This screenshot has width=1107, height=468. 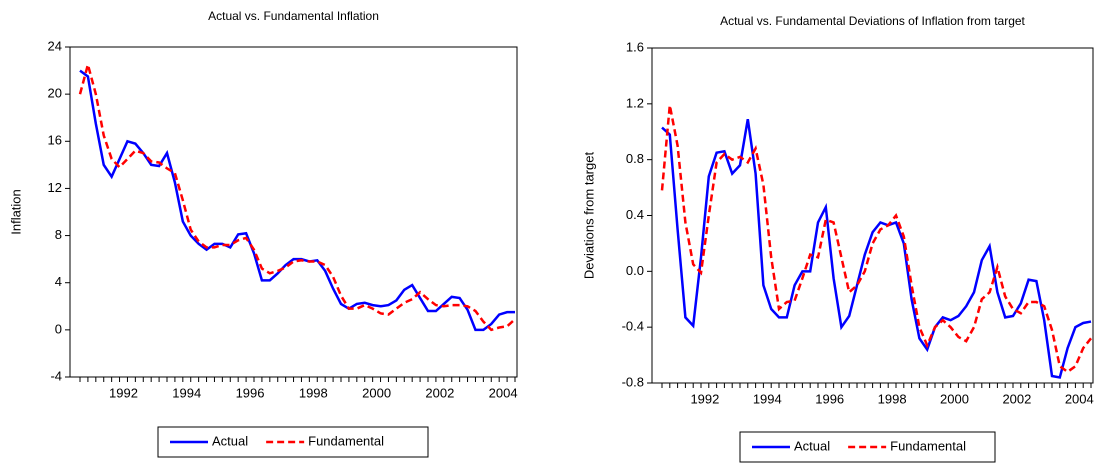 What do you see at coordinates (635, 102) in the screenshot?
I see `y-tick-label: 1.2` at bounding box center [635, 102].